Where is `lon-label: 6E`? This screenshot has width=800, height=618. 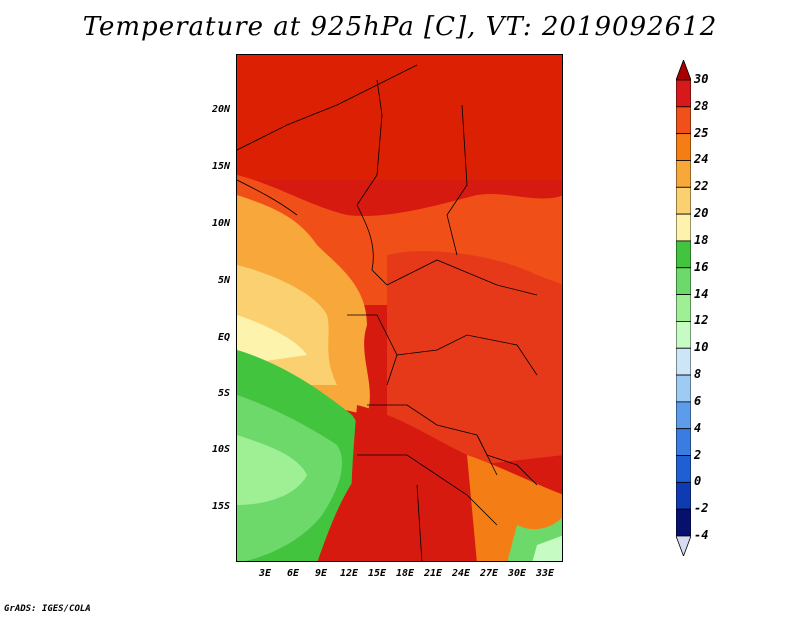
lon-label: 6E is located at coordinates (293, 573).